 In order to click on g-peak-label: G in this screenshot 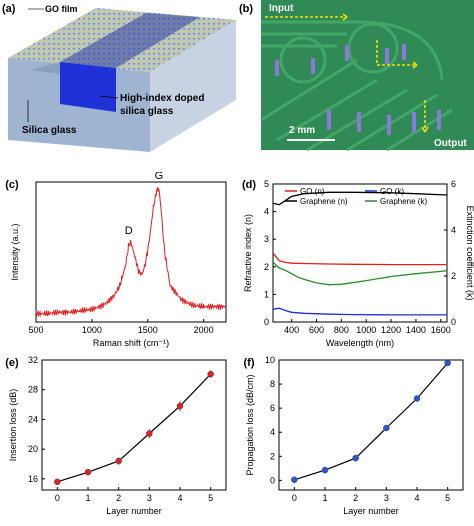, I will do `click(159, 177)`.